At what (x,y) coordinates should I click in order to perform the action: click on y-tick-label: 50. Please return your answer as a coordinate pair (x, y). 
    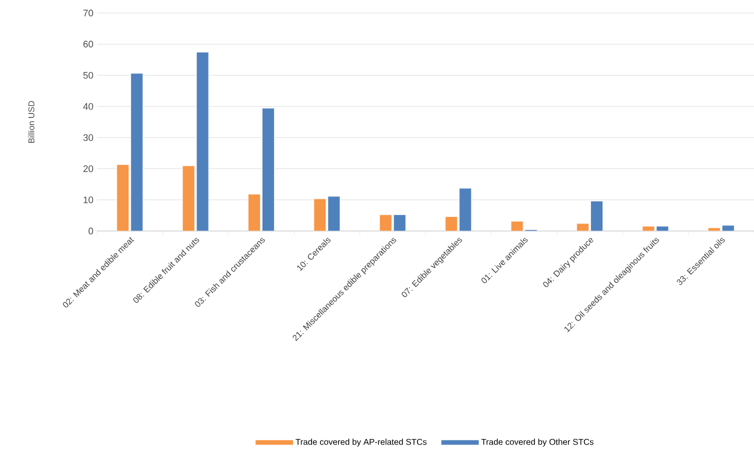
    Looking at the image, I should click on (88, 75).